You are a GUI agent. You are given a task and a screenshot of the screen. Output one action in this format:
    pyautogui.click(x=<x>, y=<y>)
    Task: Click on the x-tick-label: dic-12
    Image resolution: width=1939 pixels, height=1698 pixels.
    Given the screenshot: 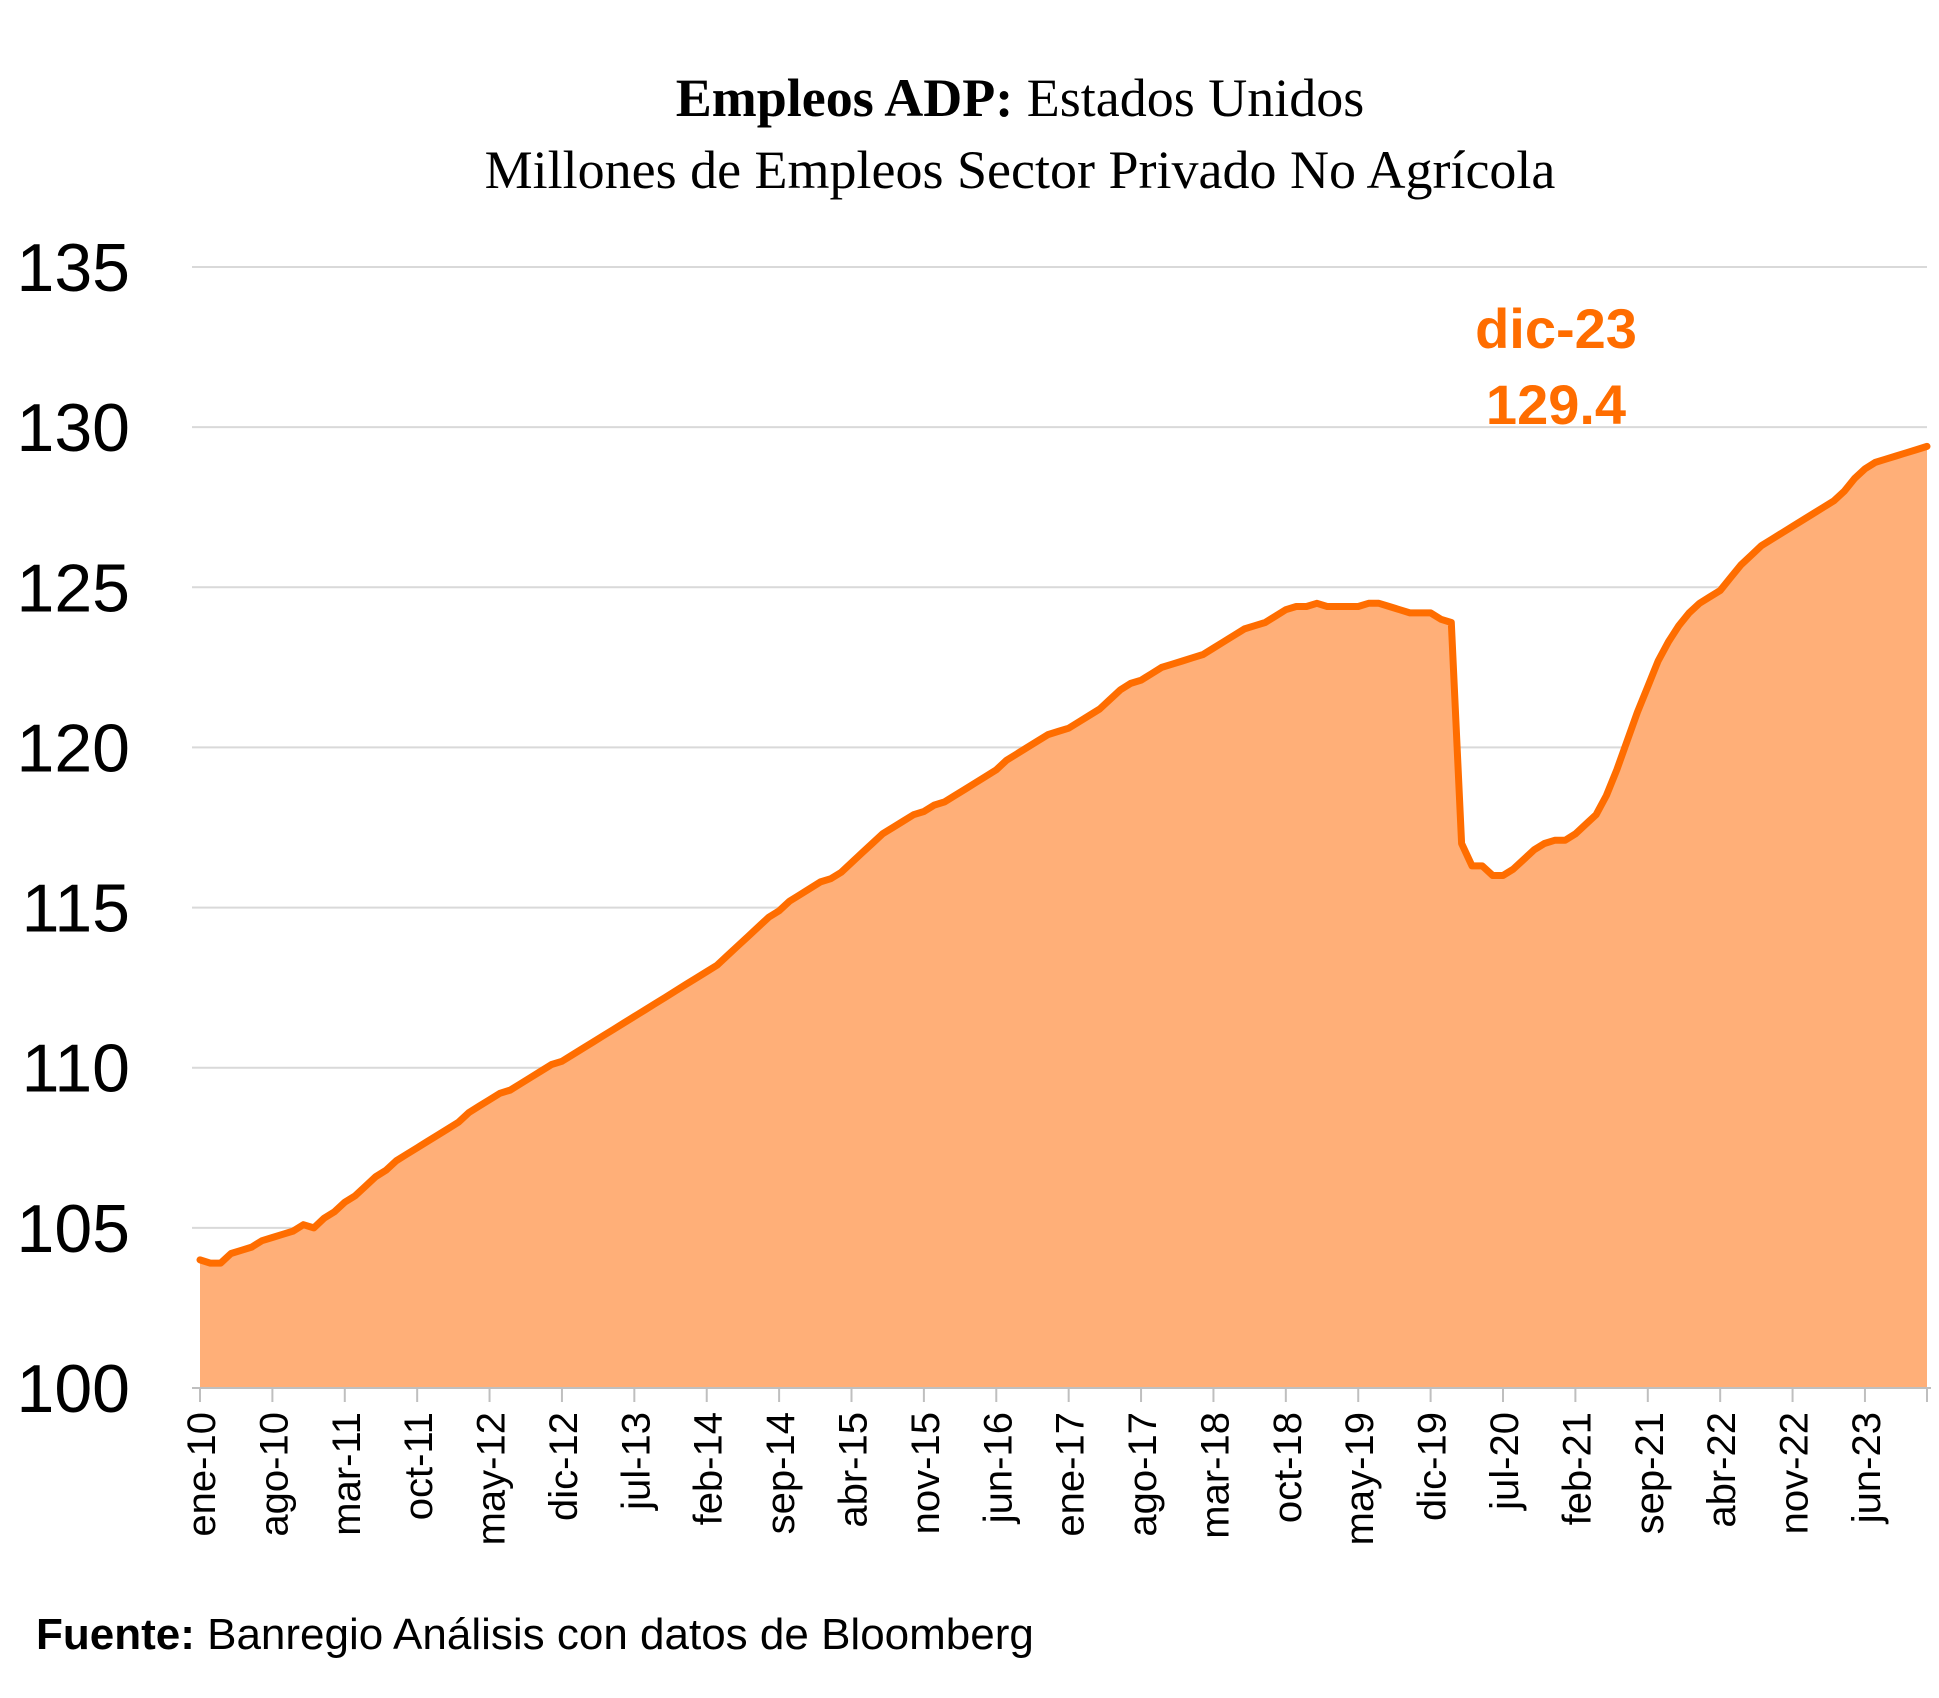 What is the action you would take?
    pyautogui.click(x=564, y=1466)
    